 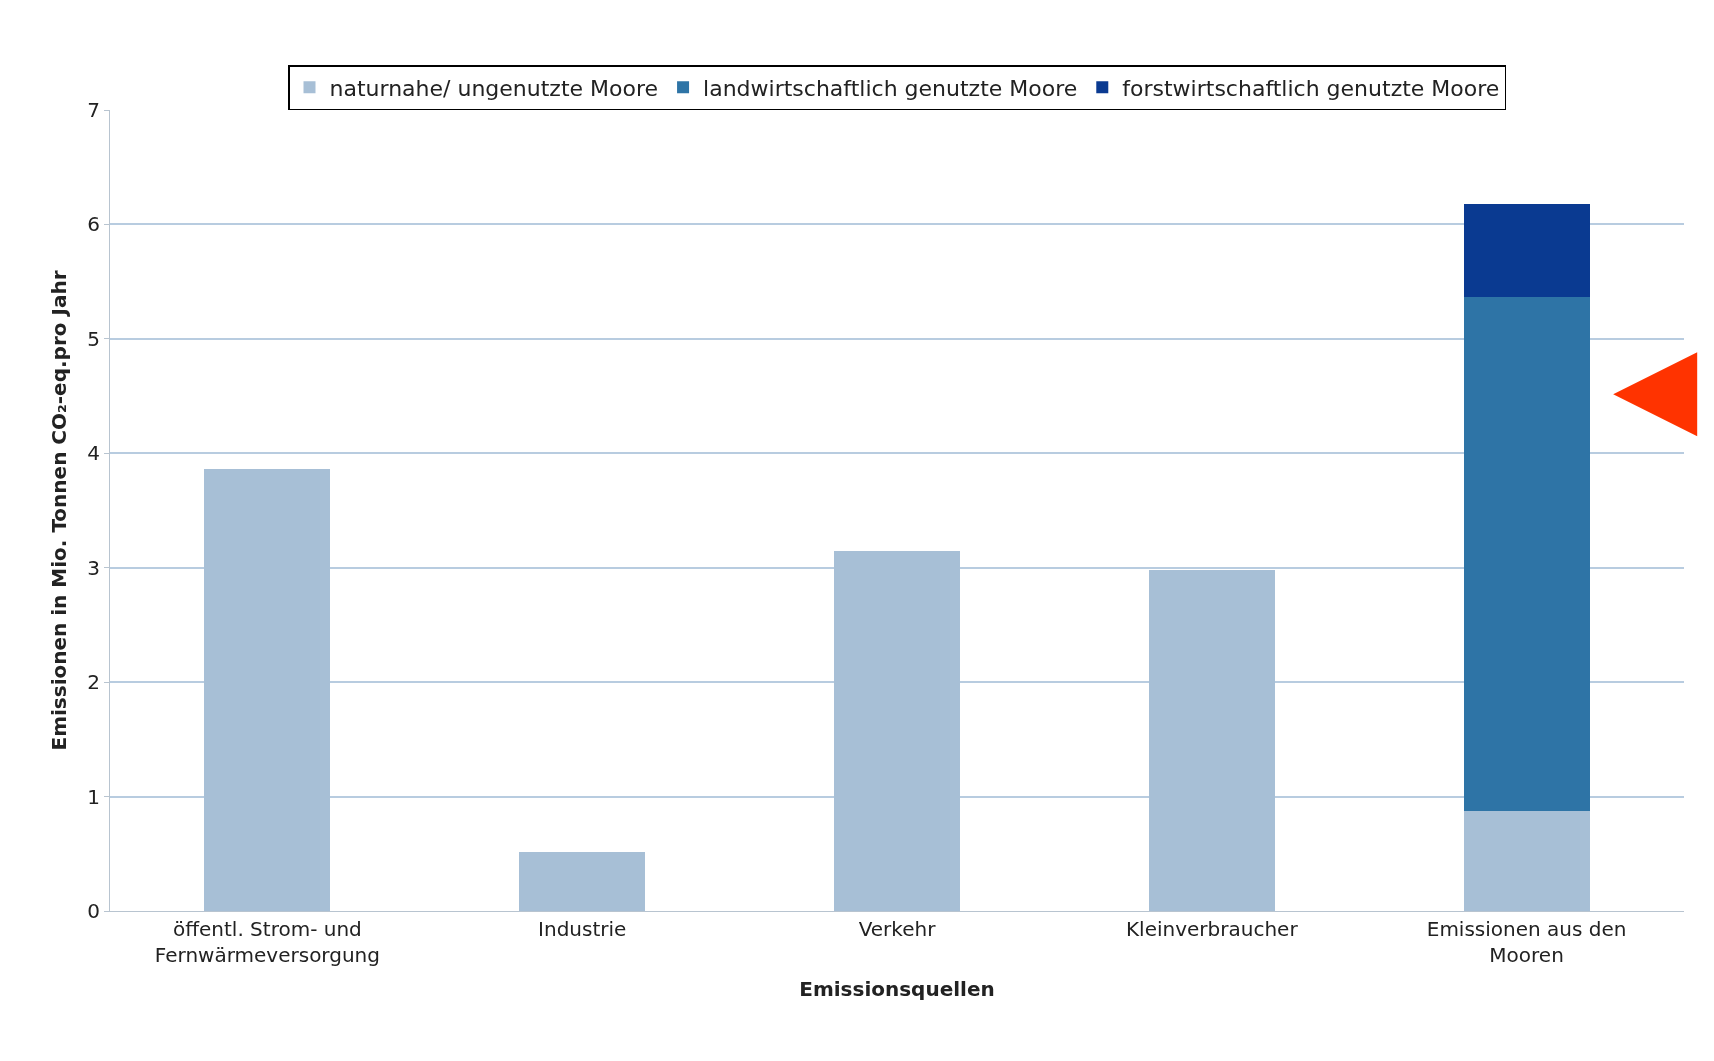 I want to click on x-tick-label: Industrie, so click(x=582, y=929).